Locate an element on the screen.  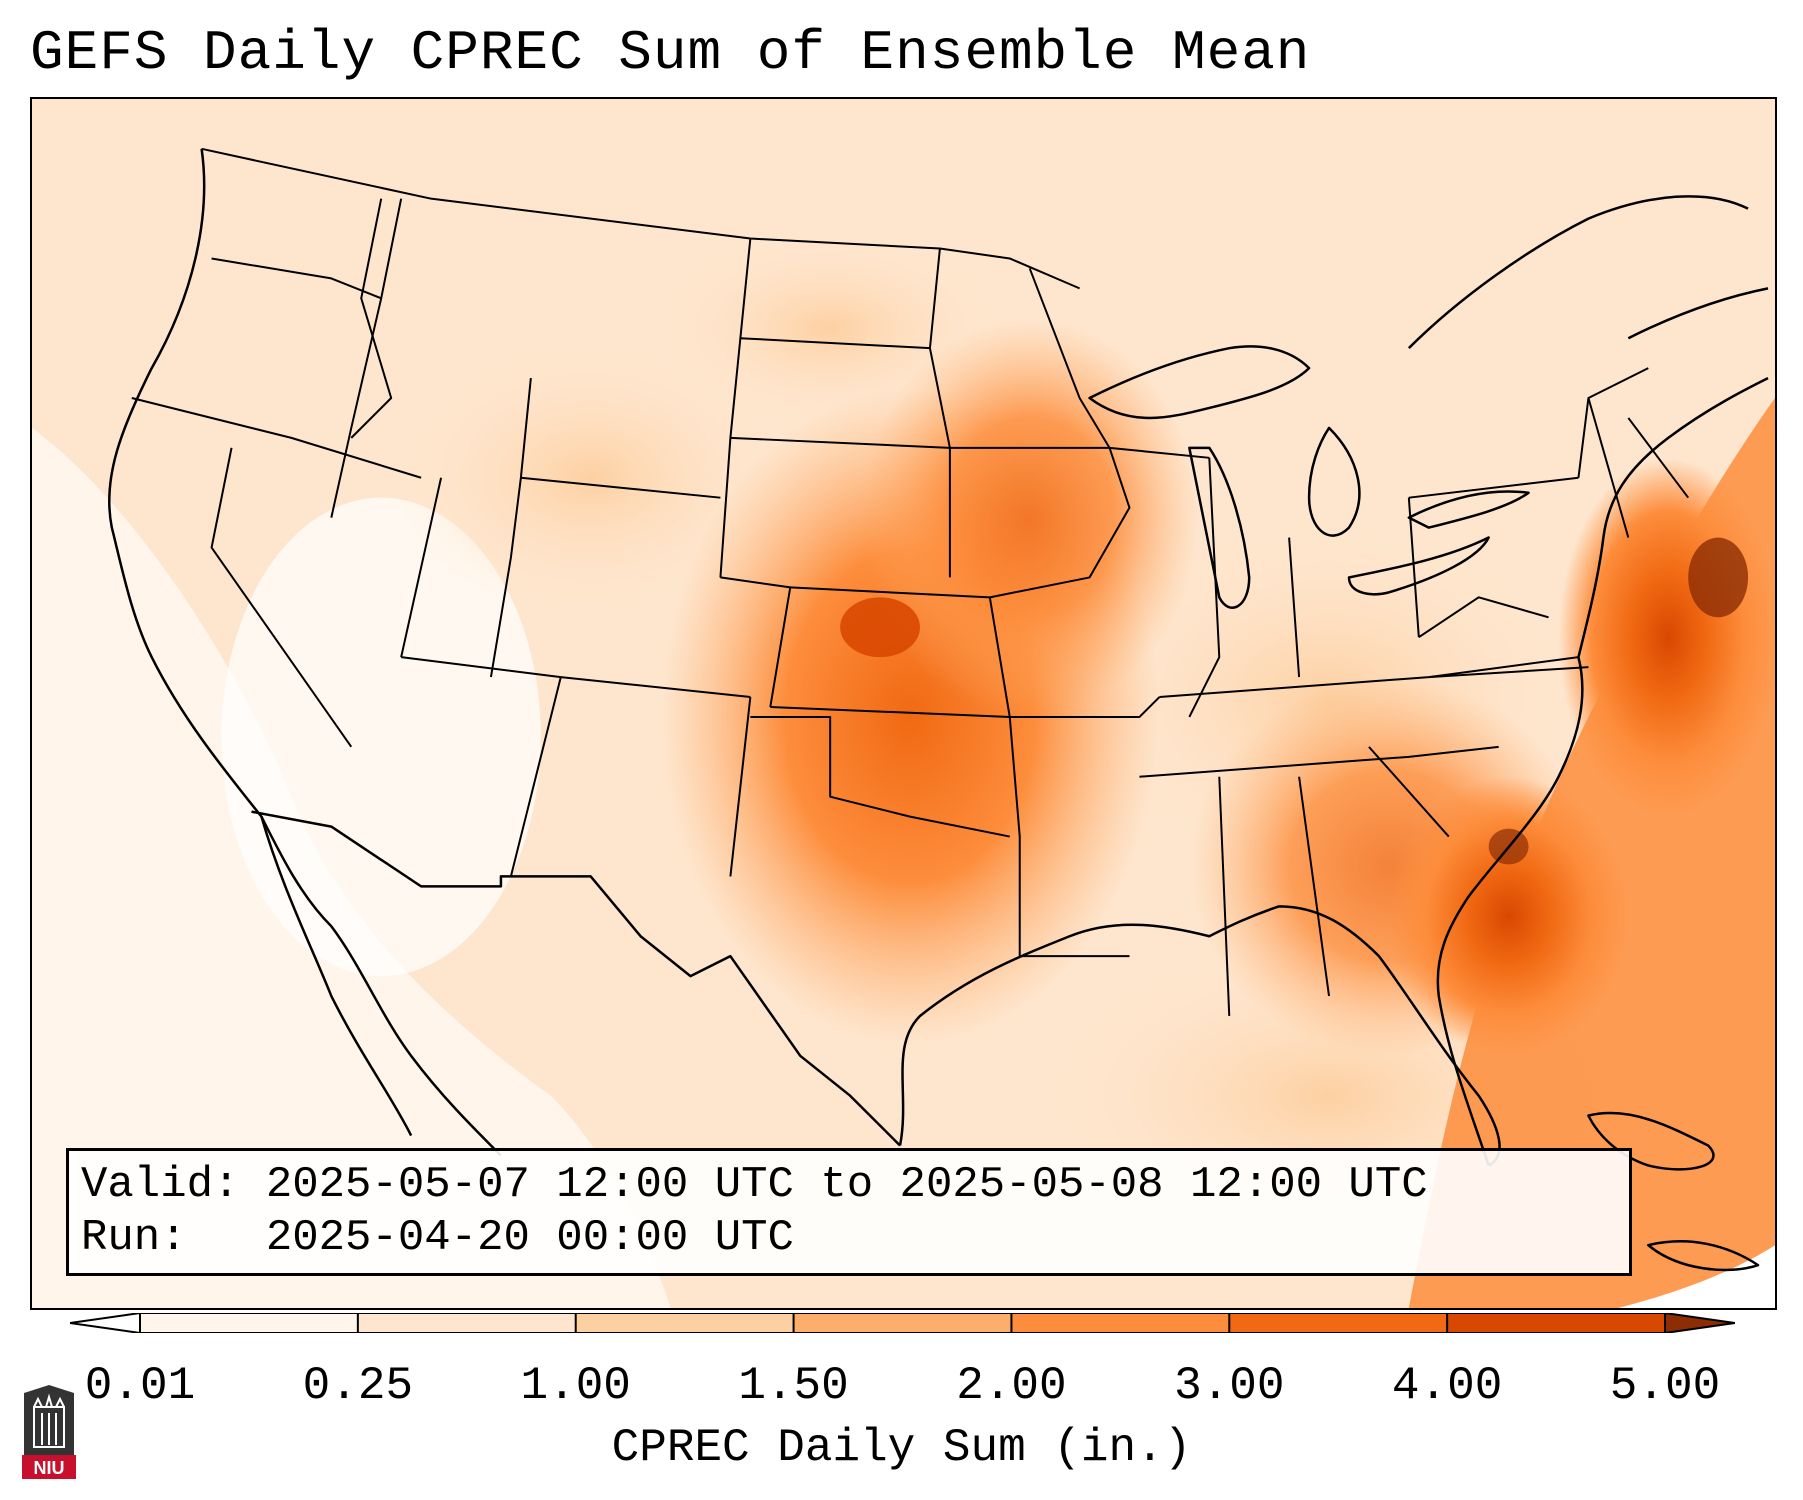
projection-edge is located at coordinates (1696, 1276).